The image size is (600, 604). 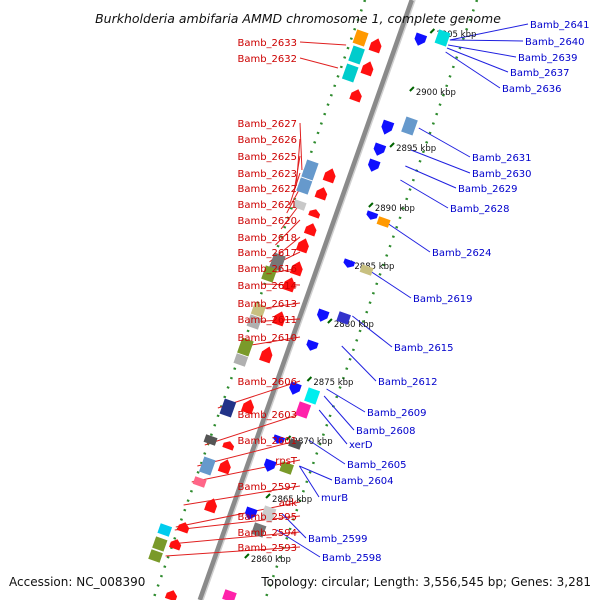 I want to click on gene-label-left: rpsT, so click(x=286, y=461).